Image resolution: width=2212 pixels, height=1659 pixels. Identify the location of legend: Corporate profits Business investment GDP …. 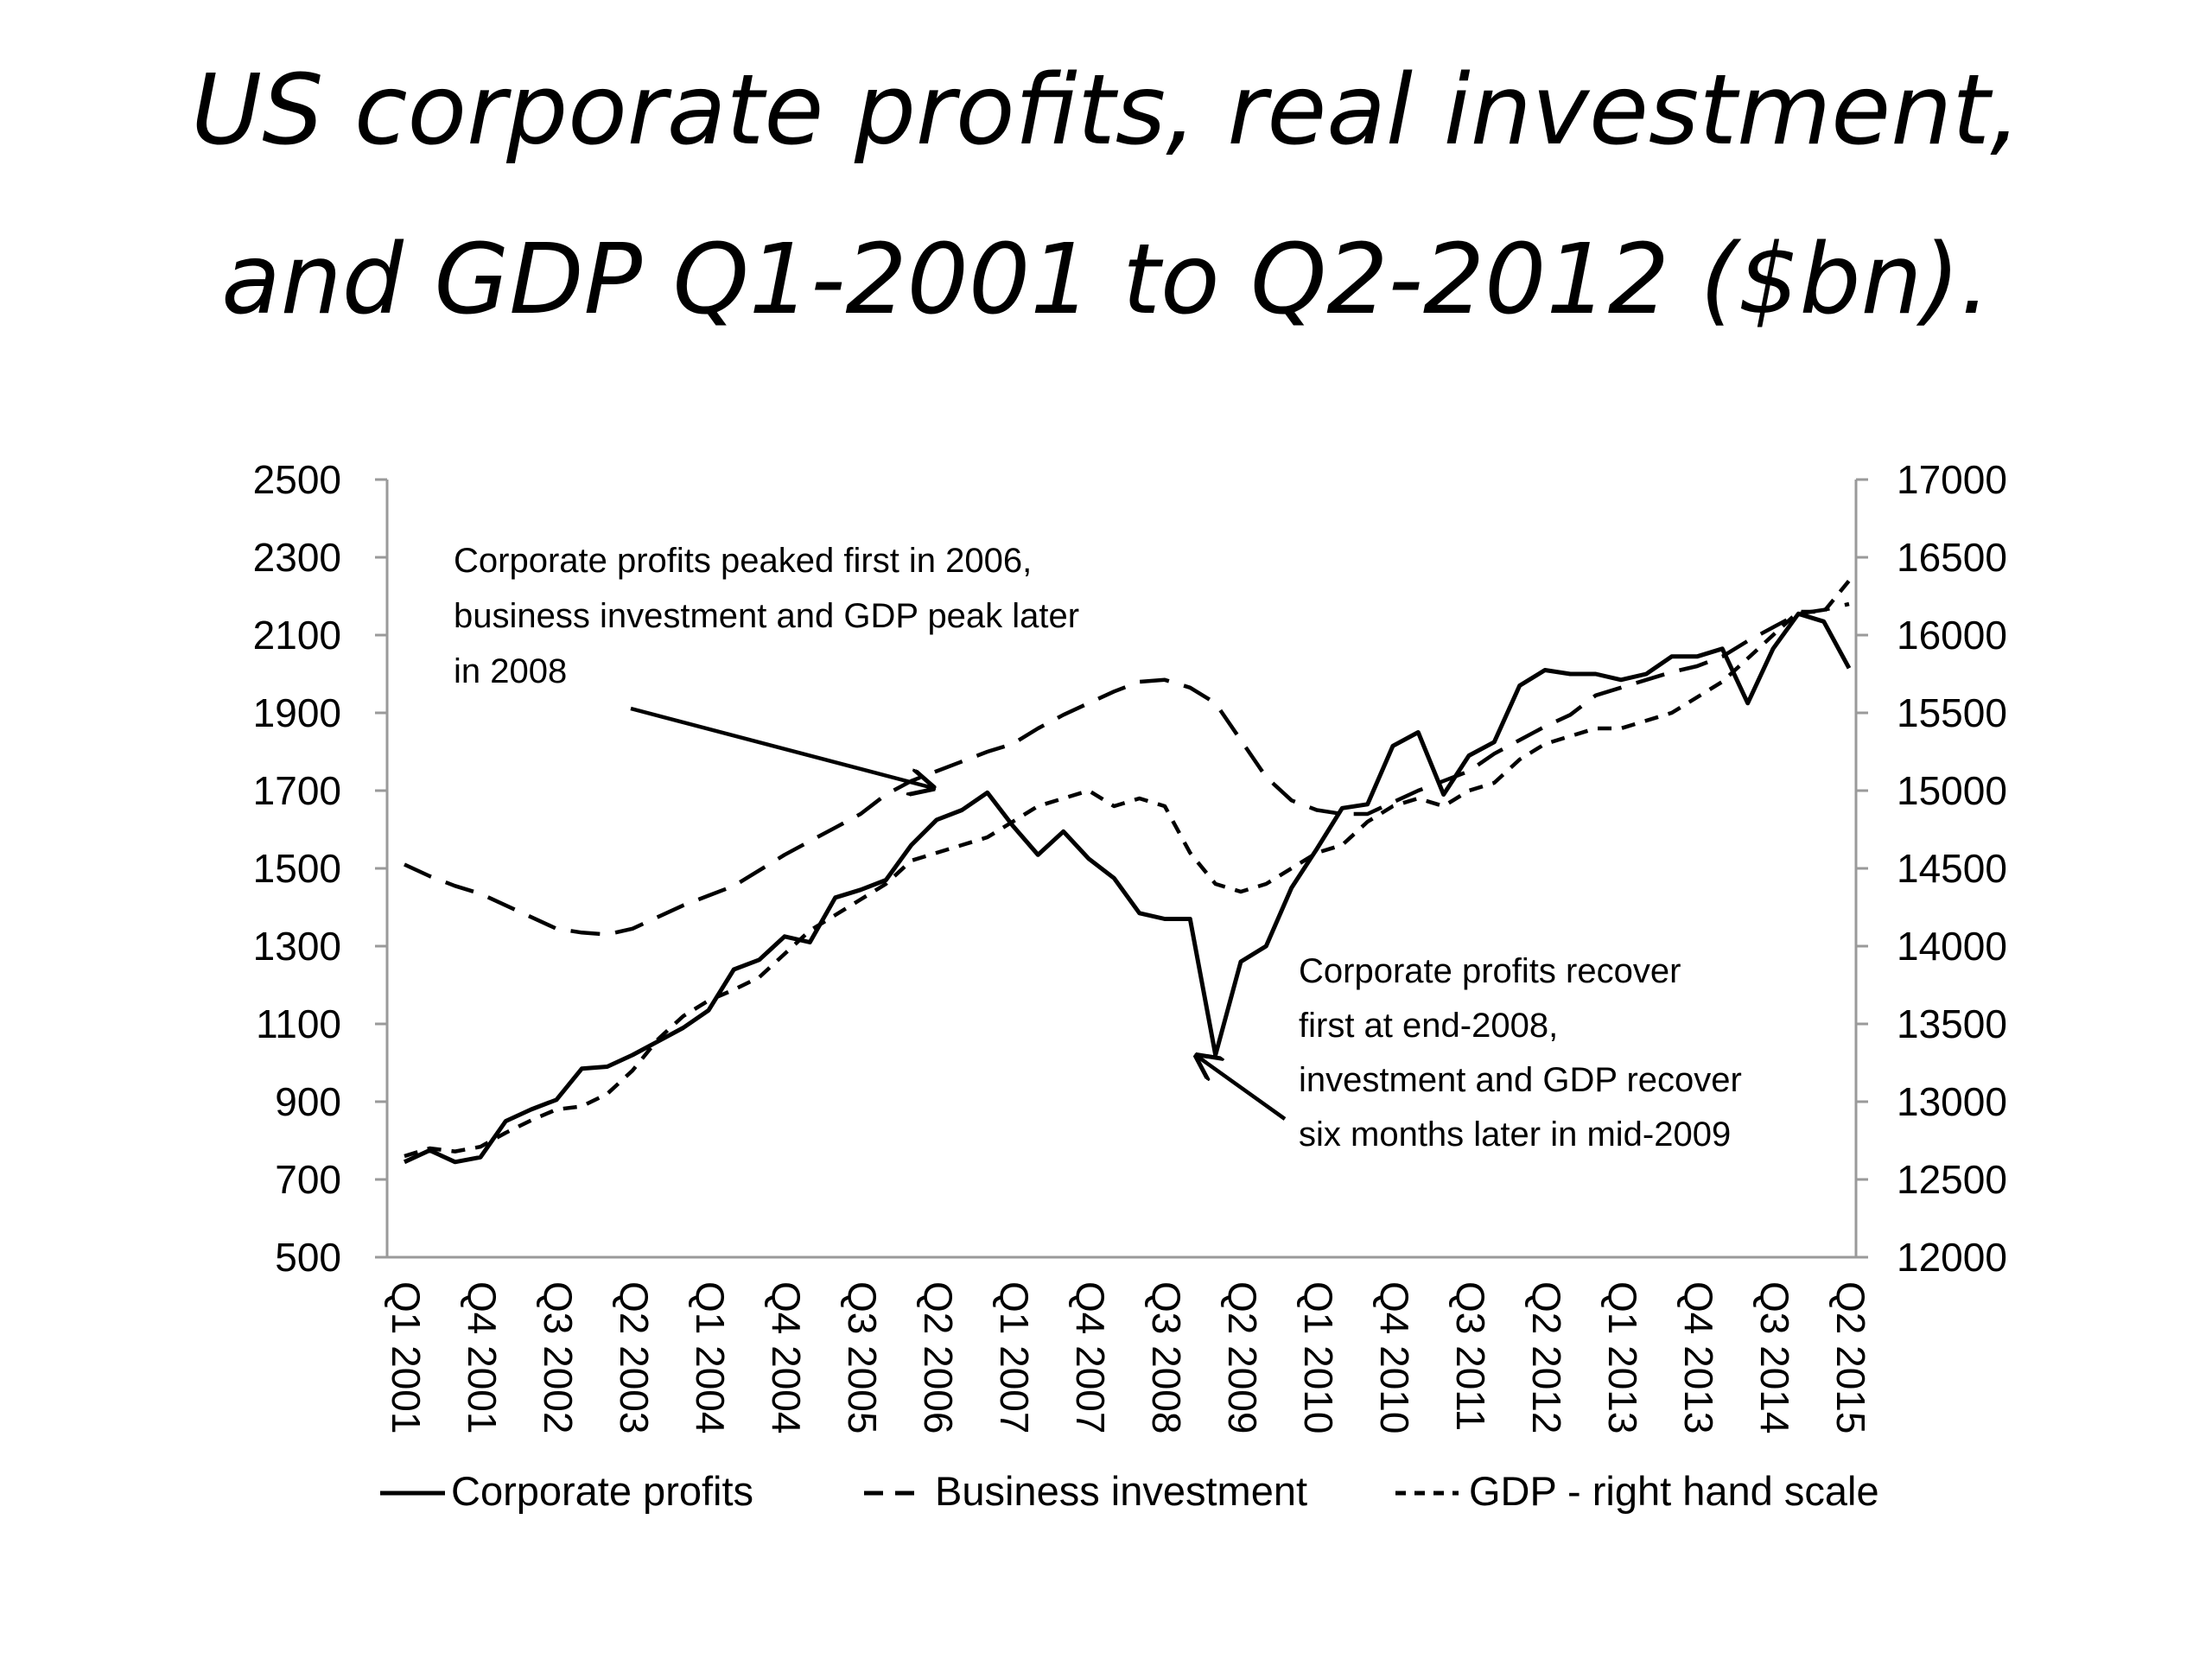
(1129, 1491).